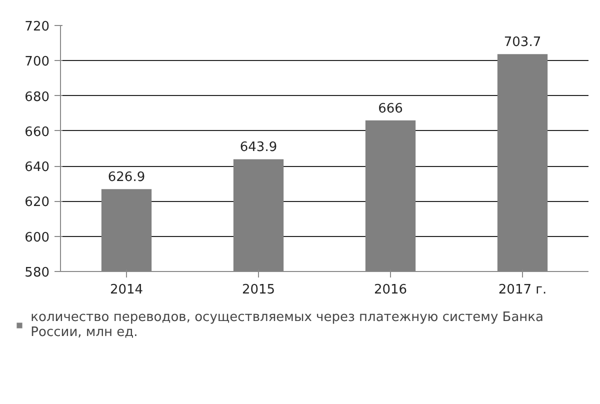 Image resolution: width=600 pixels, height=404 pixels. I want to click on x-tick-label: 2016, so click(391, 290).